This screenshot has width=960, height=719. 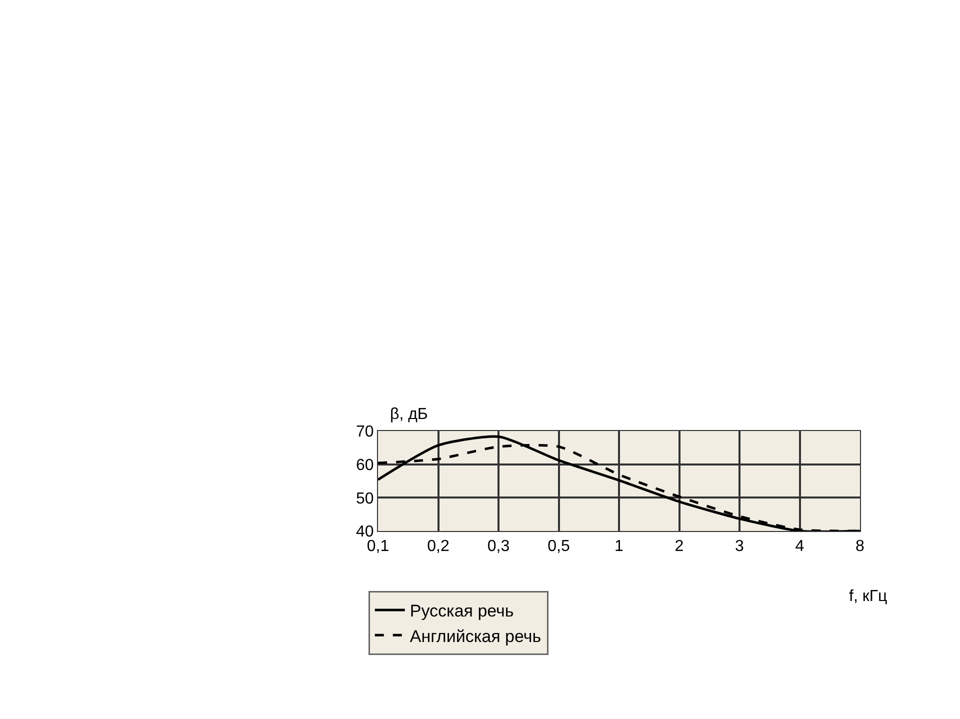 I want to click on x-tick-label: 3, so click(x=739, y=547).